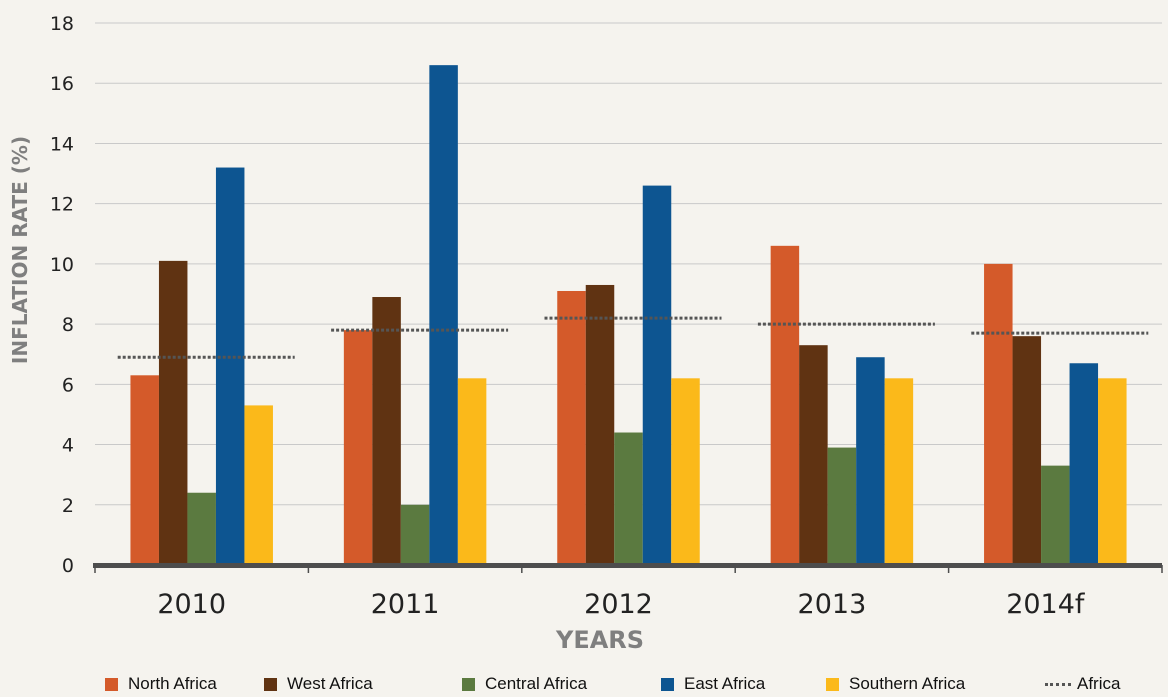  Describe the element at coordinates (68, 506) in the screenshot. I see `y-tick-label: 2` at that location.